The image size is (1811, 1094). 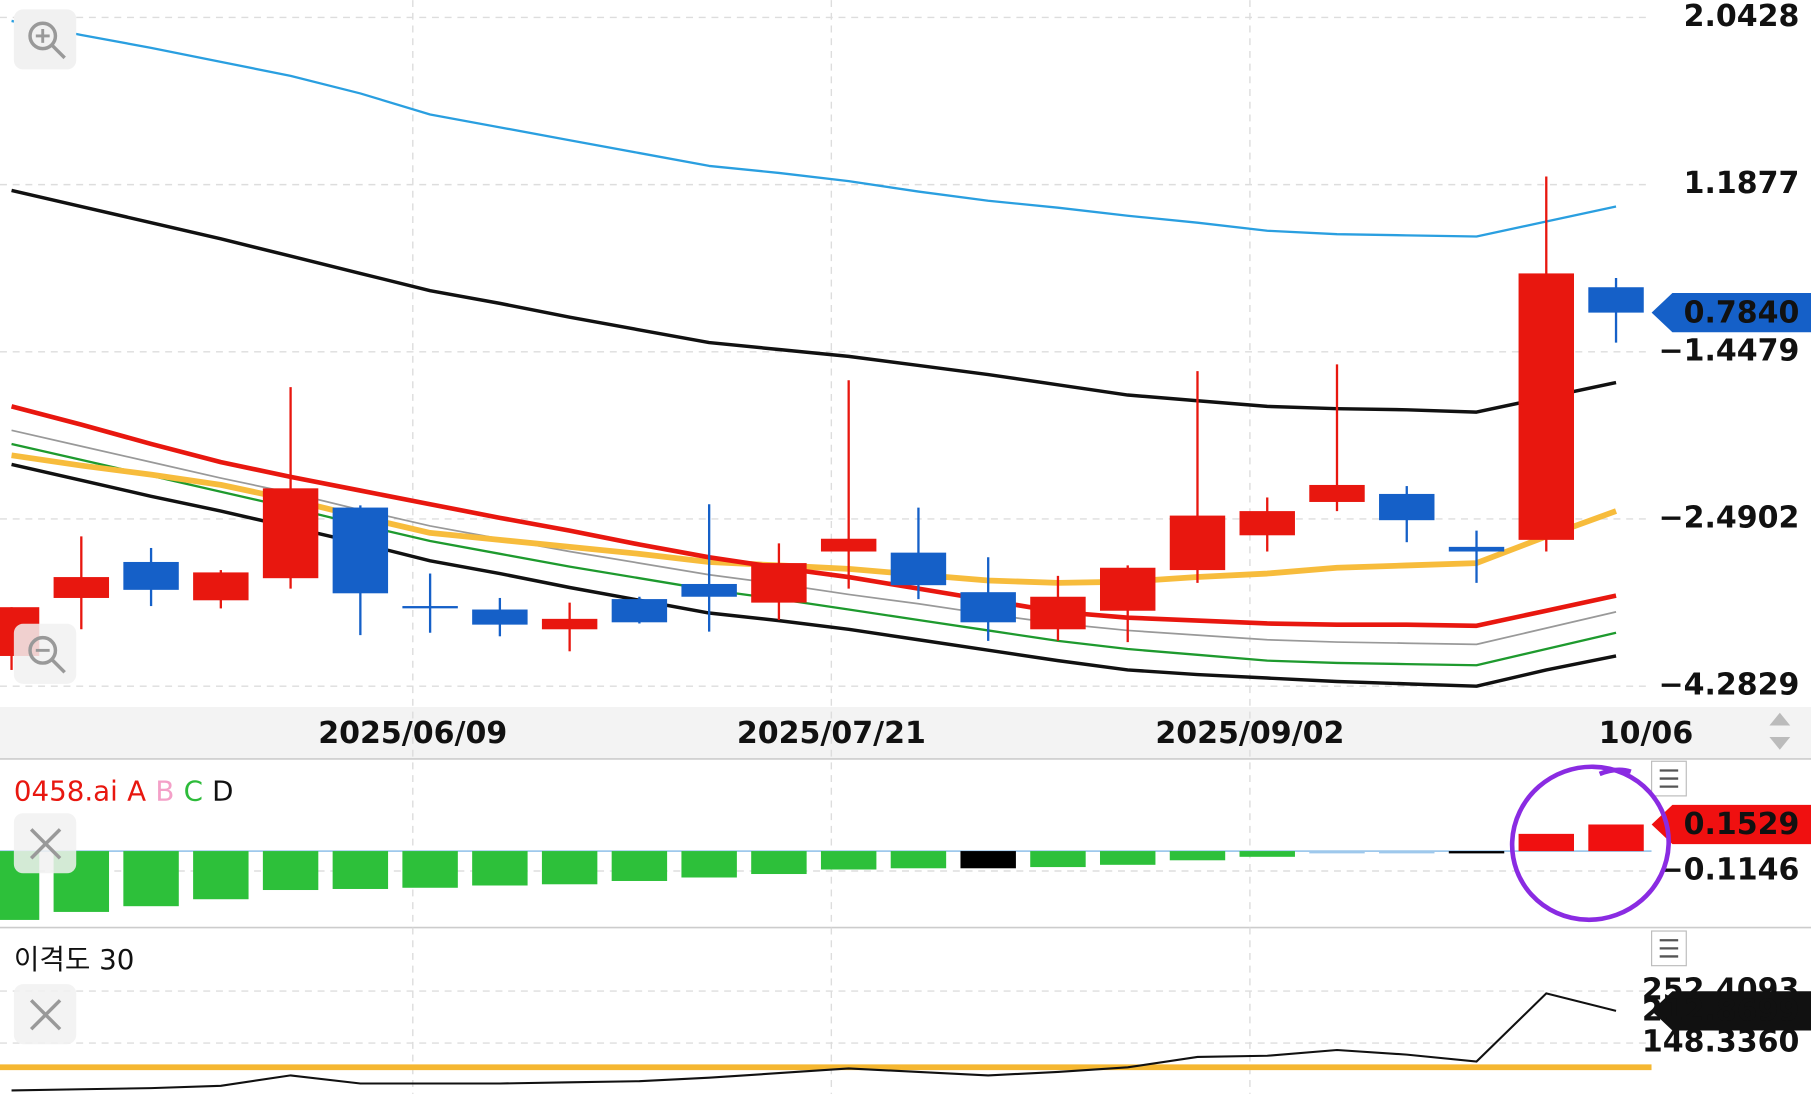 I want to click on last-value-badge-text: 0.1529, so click(x=1742, y=824).